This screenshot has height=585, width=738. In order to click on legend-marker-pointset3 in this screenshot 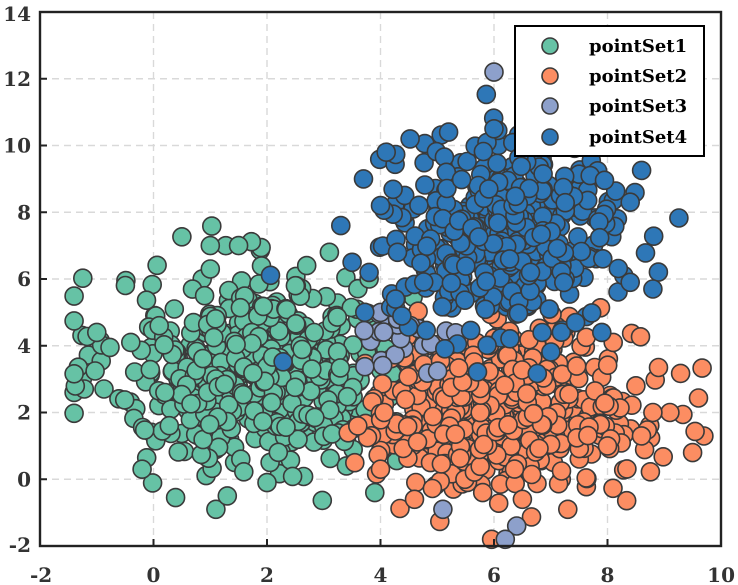, I will do `click(550, 106)`.